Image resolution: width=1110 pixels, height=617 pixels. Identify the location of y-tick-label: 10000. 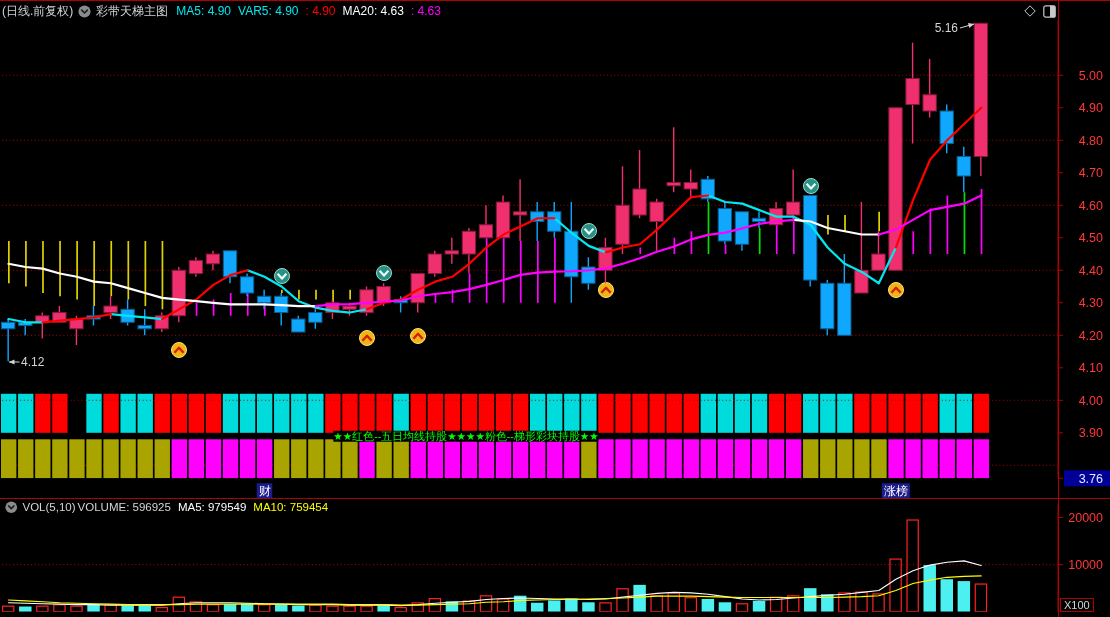
(1086, 565).